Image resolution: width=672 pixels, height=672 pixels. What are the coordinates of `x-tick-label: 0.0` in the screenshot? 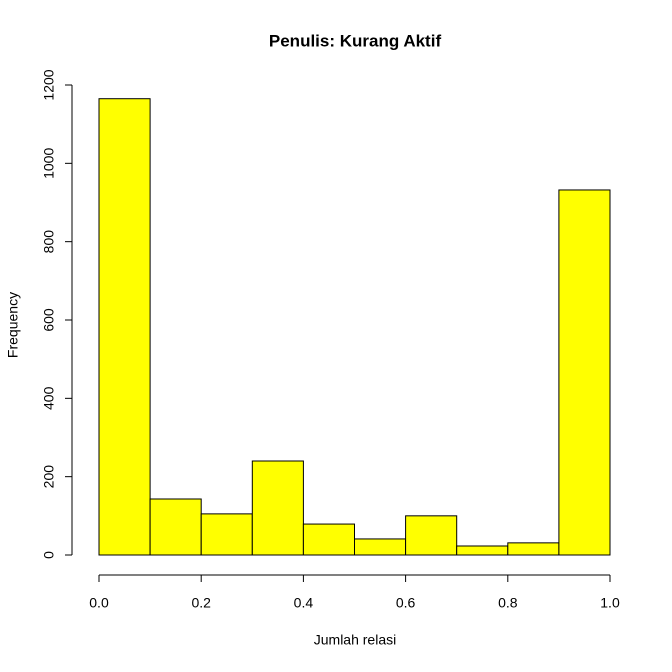 It's located at (99, 603).